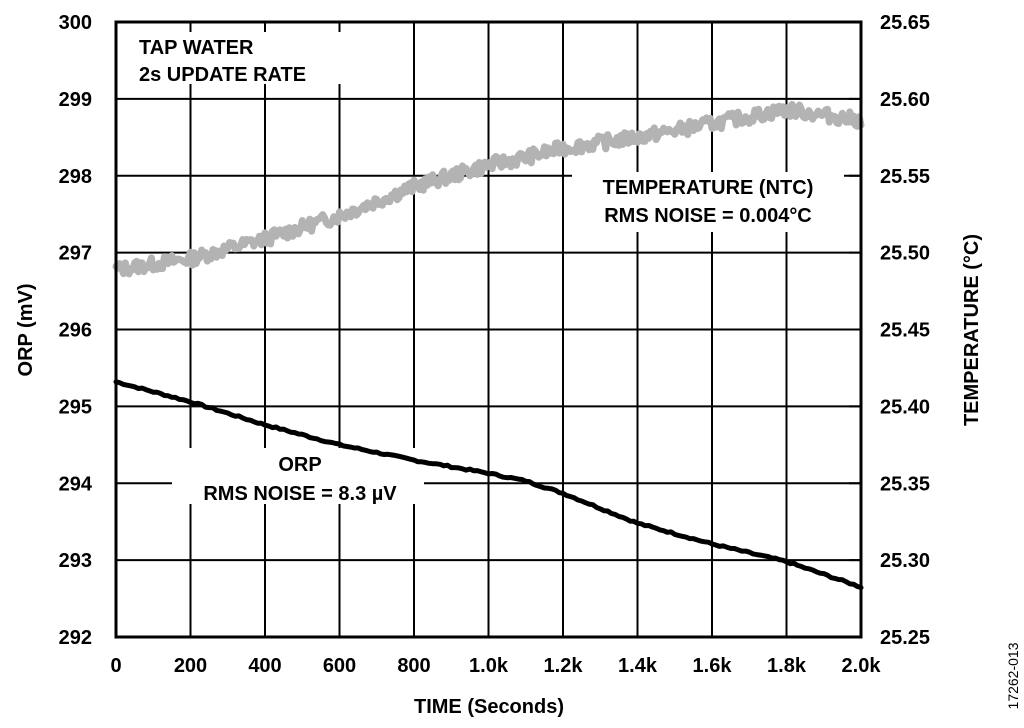 Image resolution: width=1024 pixels, height=728 pixels. Describe the element at coordinates (713, 666) in the screenshot. I see `x-tick-label: 1.6k` at that location.